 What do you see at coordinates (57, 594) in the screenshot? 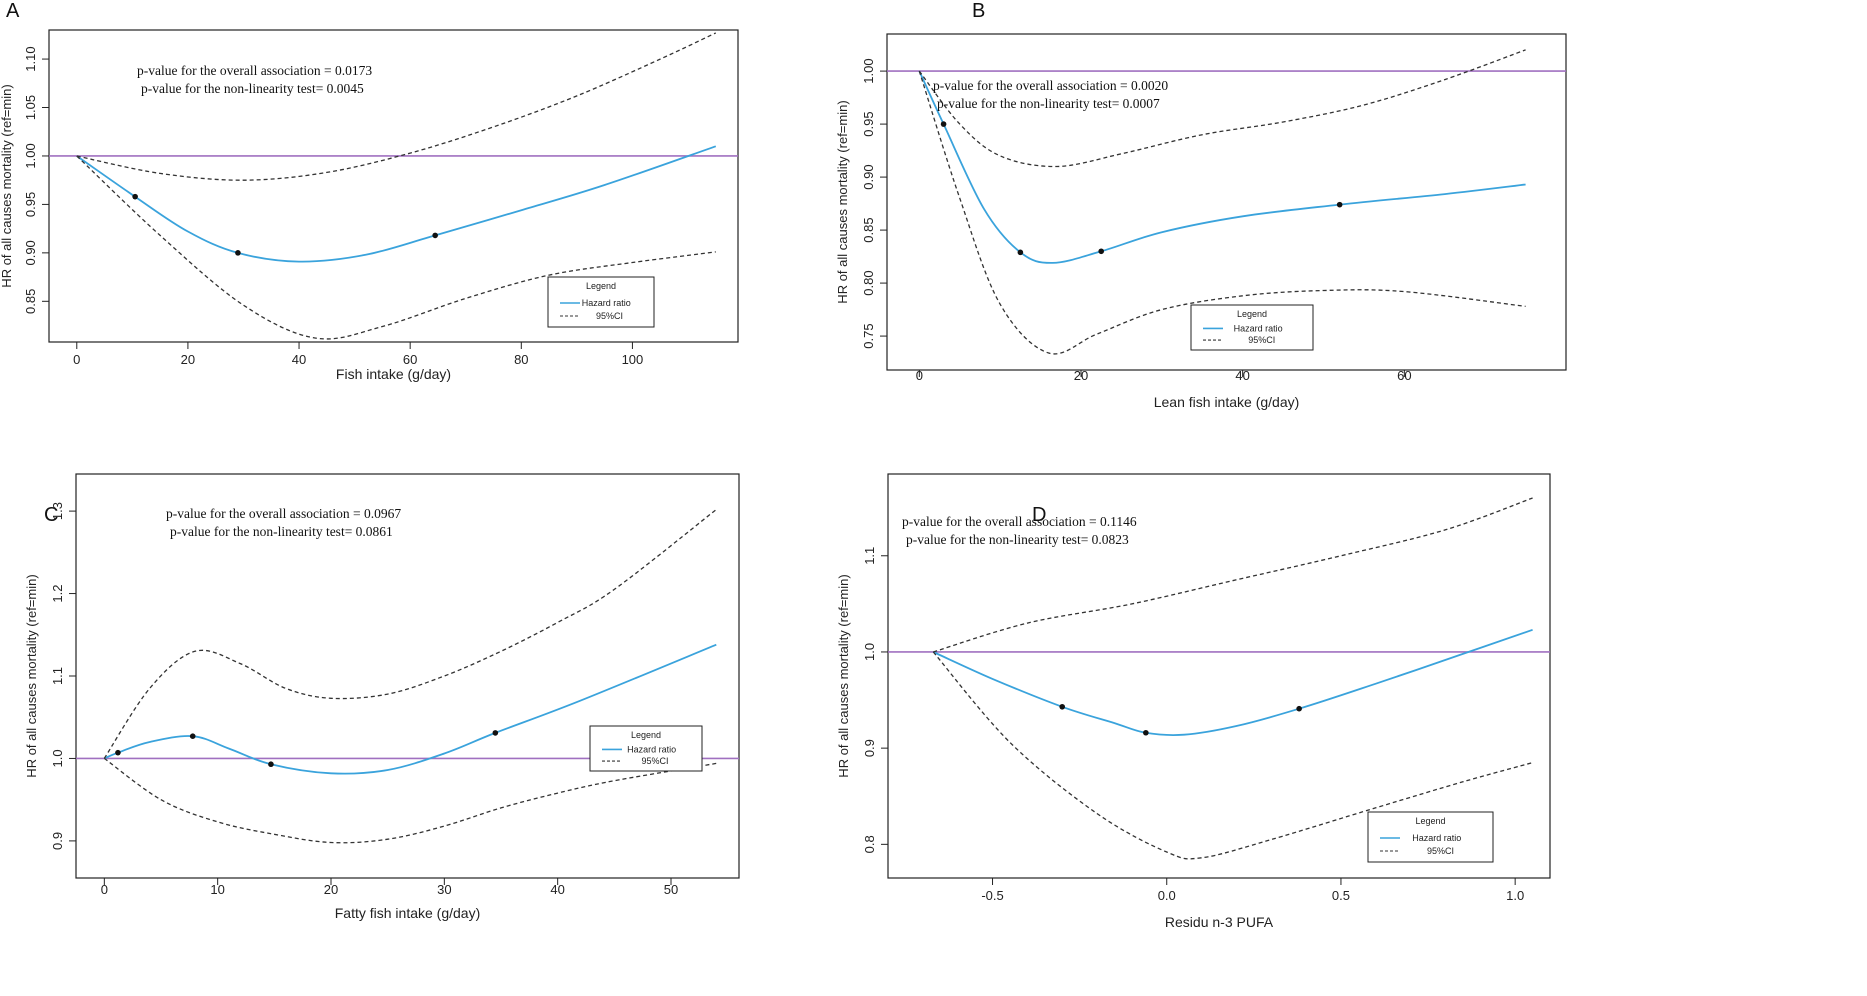
I see `y-tick-label: 1.2` at bounding box center [57, 594].